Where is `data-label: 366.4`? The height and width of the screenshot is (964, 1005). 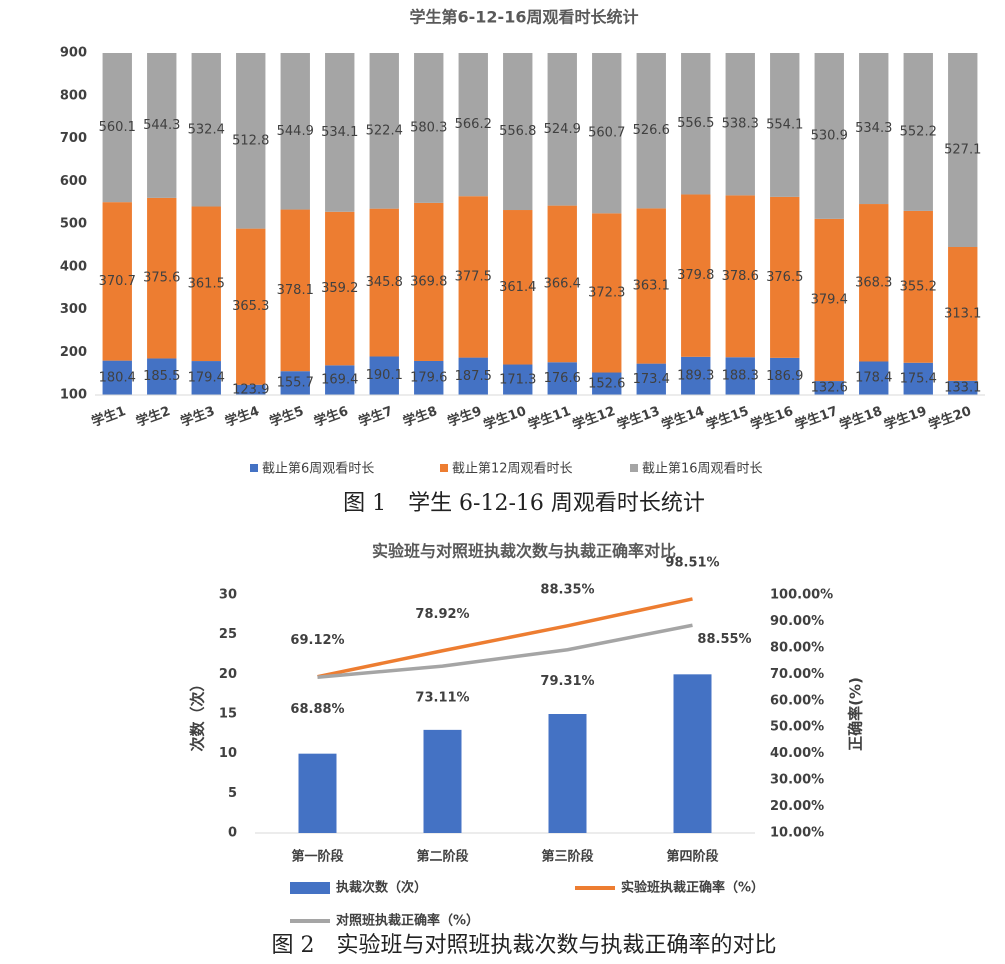
data-label: 366.4 is located at coordinates (562, 283).